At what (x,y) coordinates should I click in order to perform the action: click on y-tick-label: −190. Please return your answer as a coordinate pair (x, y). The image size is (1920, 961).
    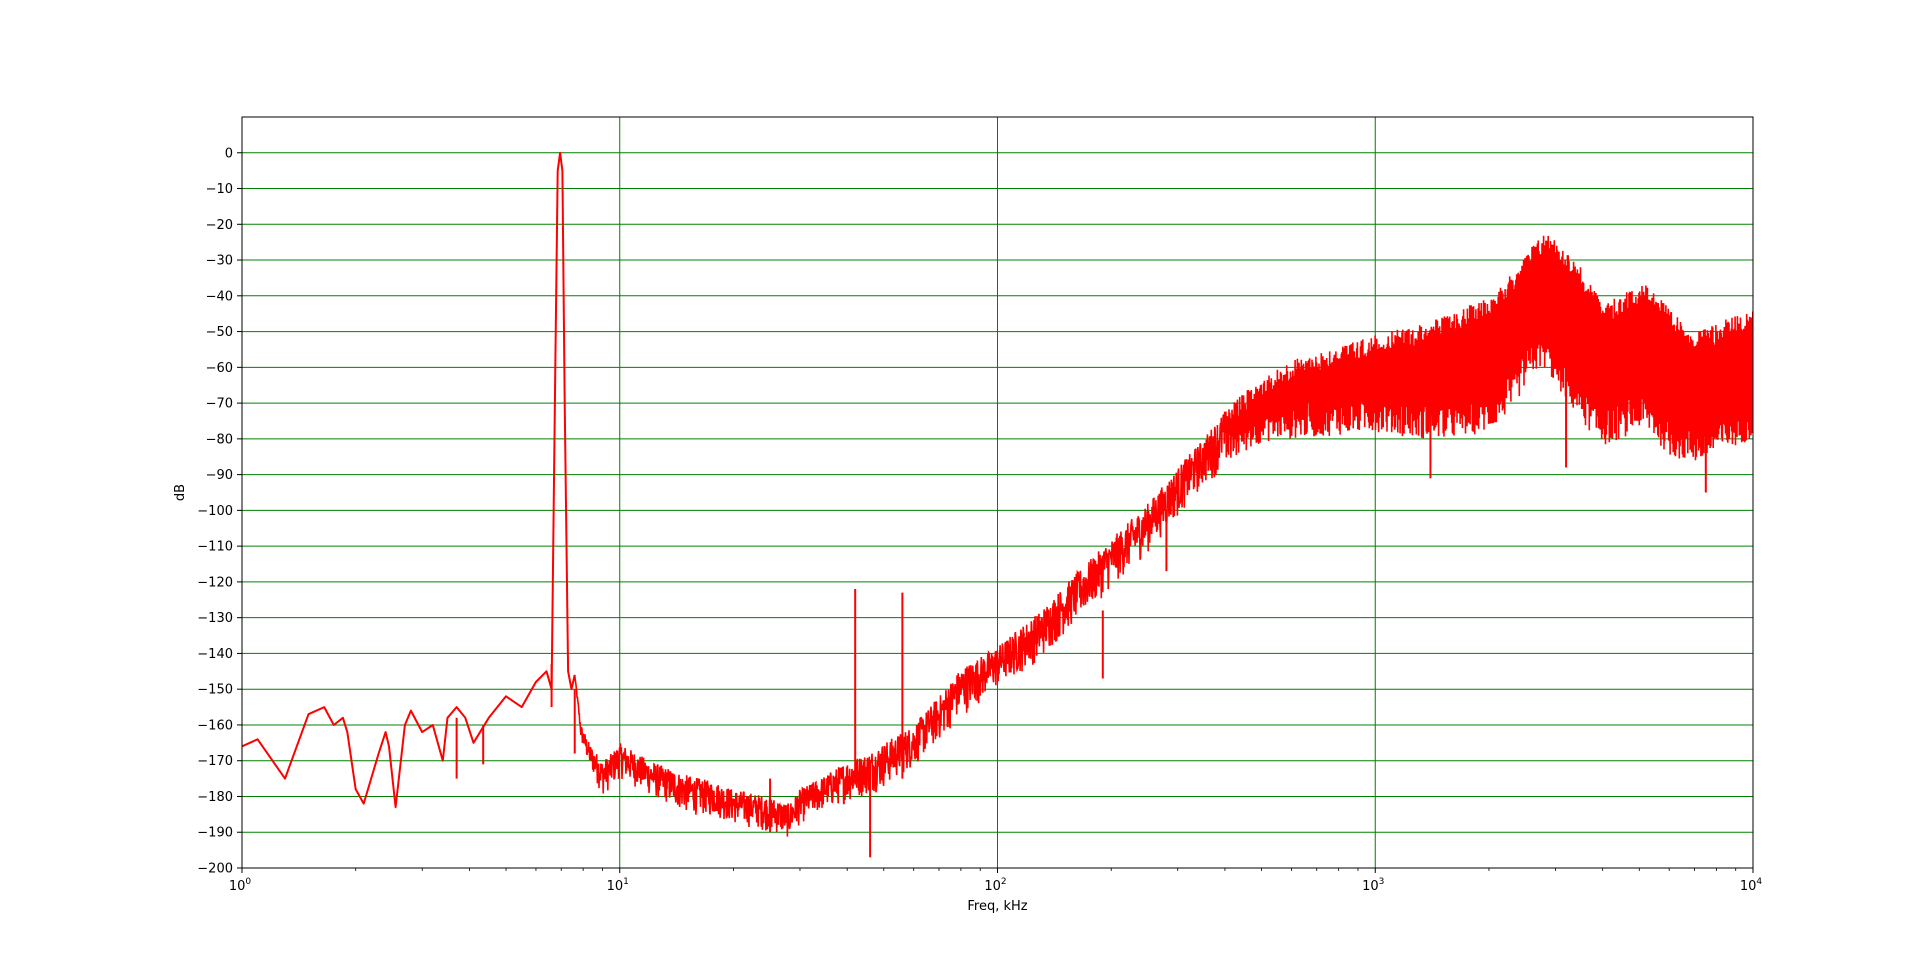
    Looking at the image, I should click on (215, 833).